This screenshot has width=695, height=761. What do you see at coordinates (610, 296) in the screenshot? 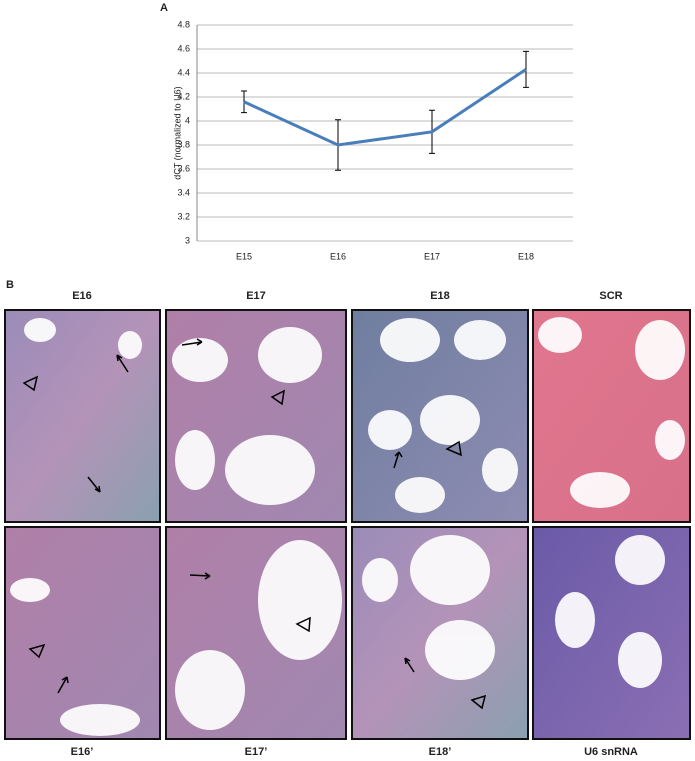
I see `image-label: SCR` at bounding box center [610, 296].